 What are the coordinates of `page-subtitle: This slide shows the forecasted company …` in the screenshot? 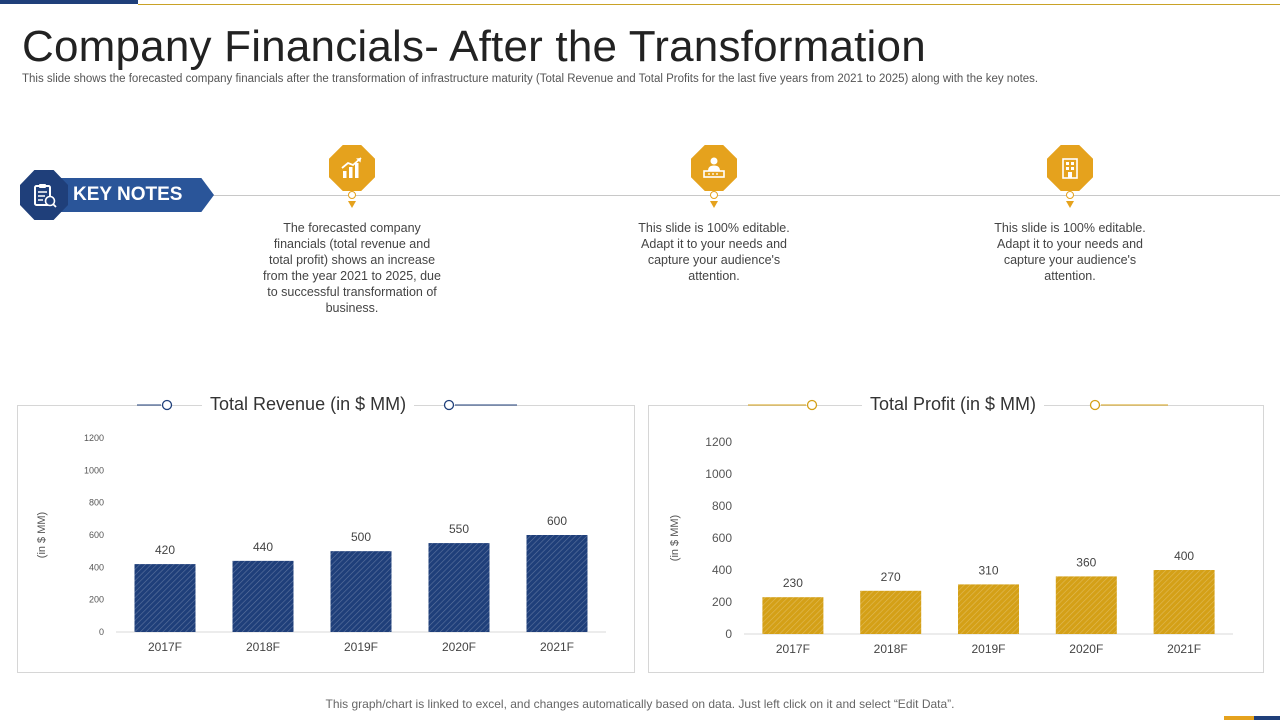 It's located at (530, 79).